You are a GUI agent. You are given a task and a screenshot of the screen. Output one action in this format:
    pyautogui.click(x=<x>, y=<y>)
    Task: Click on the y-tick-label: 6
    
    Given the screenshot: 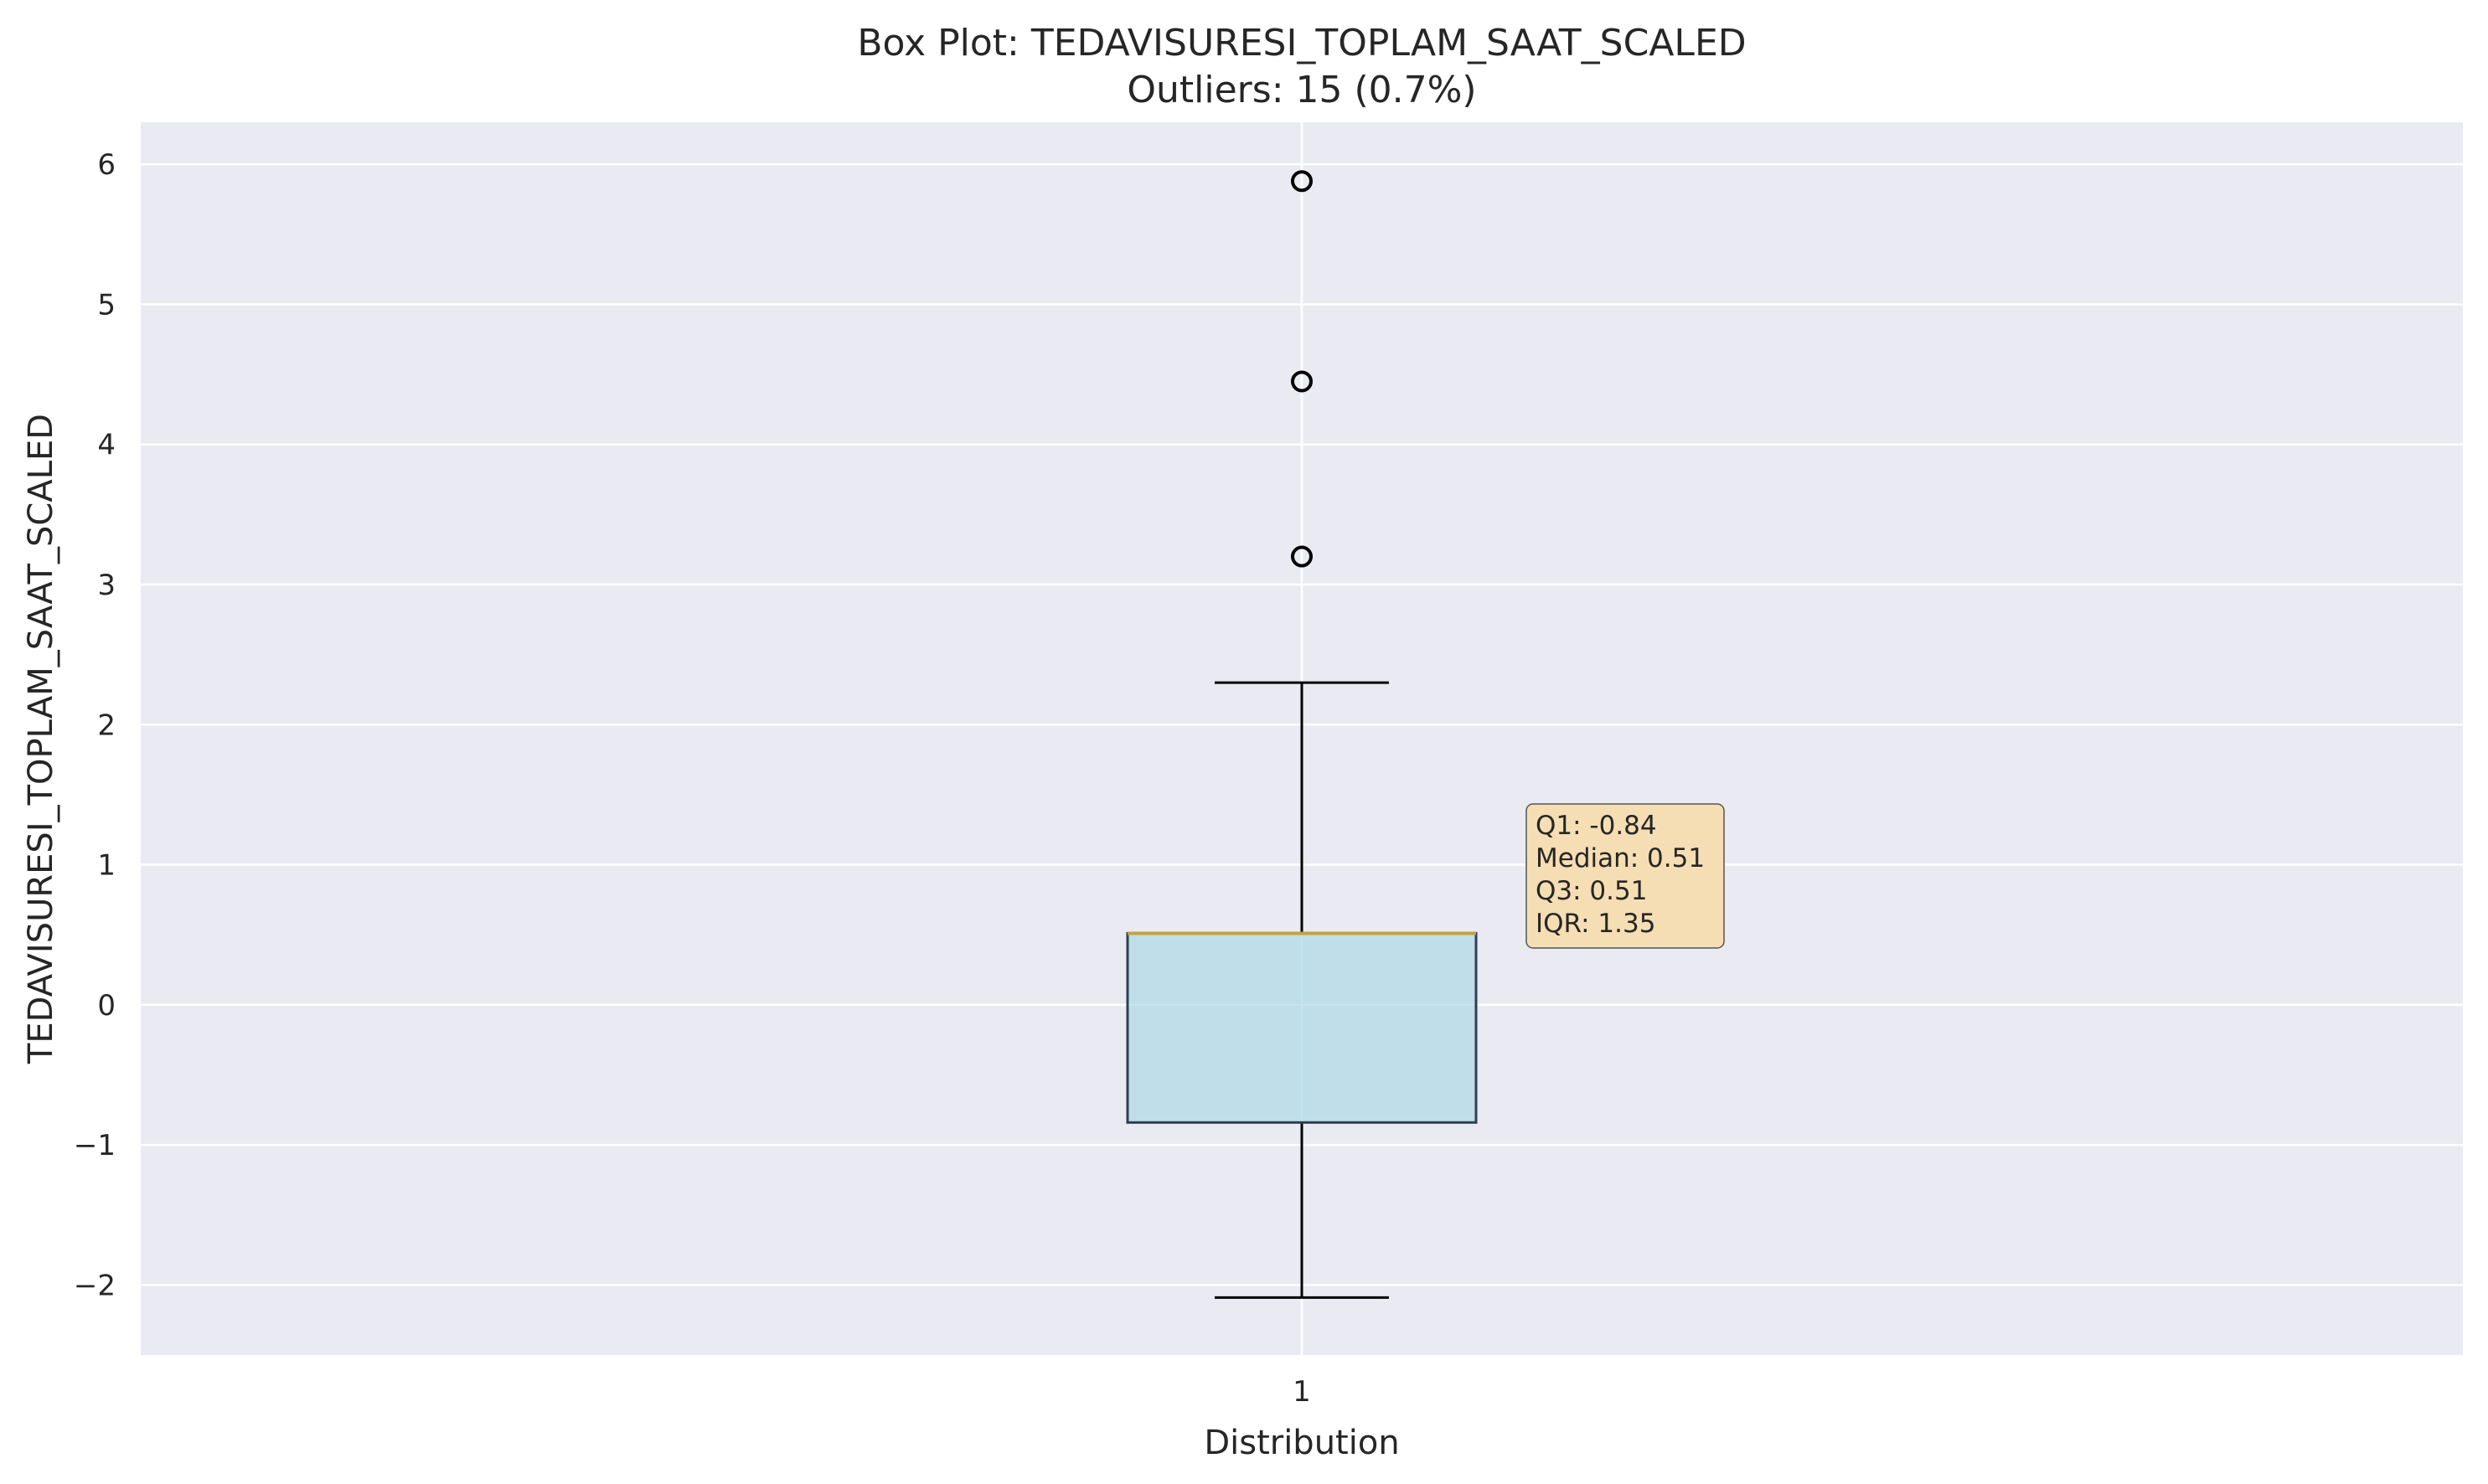 What is the action you would take?
    pyautogui.click(x=106, y=165)
    